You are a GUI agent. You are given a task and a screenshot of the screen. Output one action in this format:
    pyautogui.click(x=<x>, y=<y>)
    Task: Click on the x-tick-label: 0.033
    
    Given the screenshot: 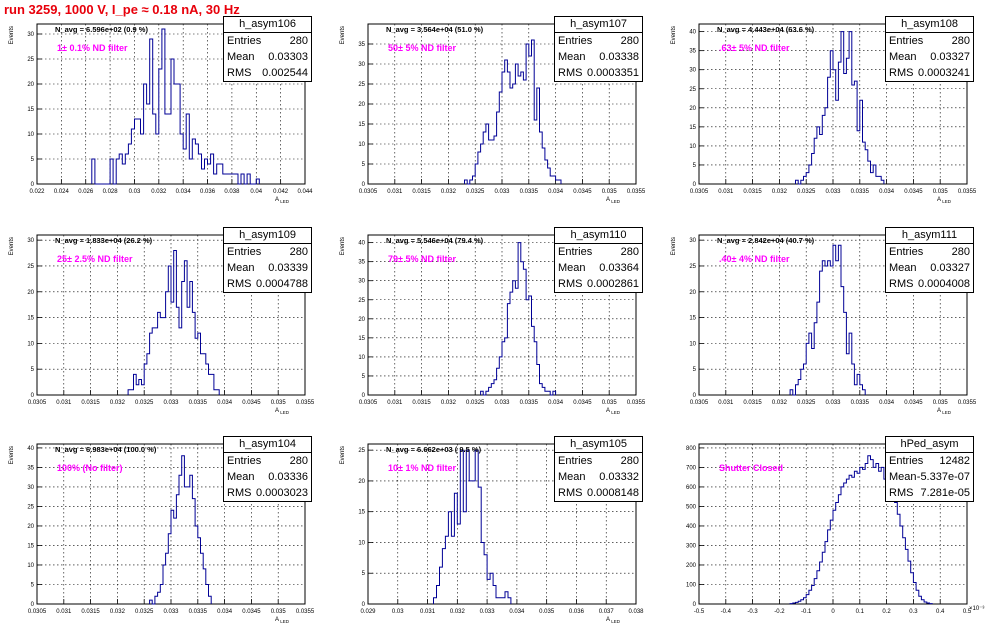 What is the action you would take?
    pyautogui.click(x=502, y=192)
    